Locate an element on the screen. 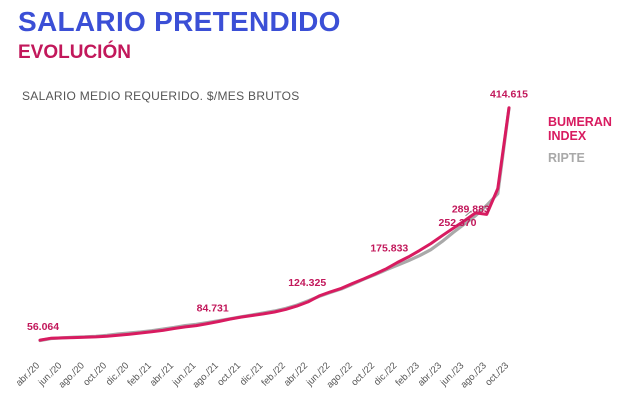 This screenshot has height=407, width=640. x-tick-label: oct./22 is located at coordinates (363, 374).